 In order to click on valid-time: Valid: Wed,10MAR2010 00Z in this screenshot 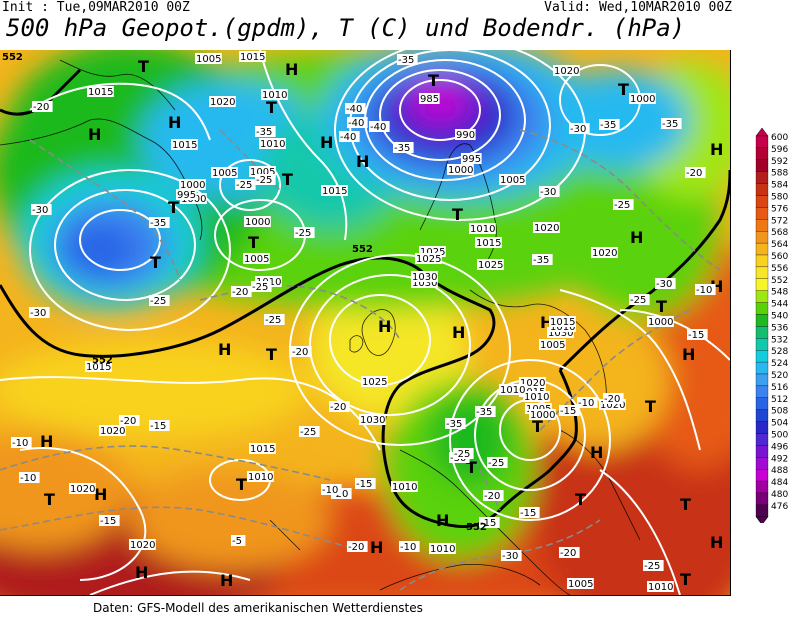, I will do `click(638, 7)`.